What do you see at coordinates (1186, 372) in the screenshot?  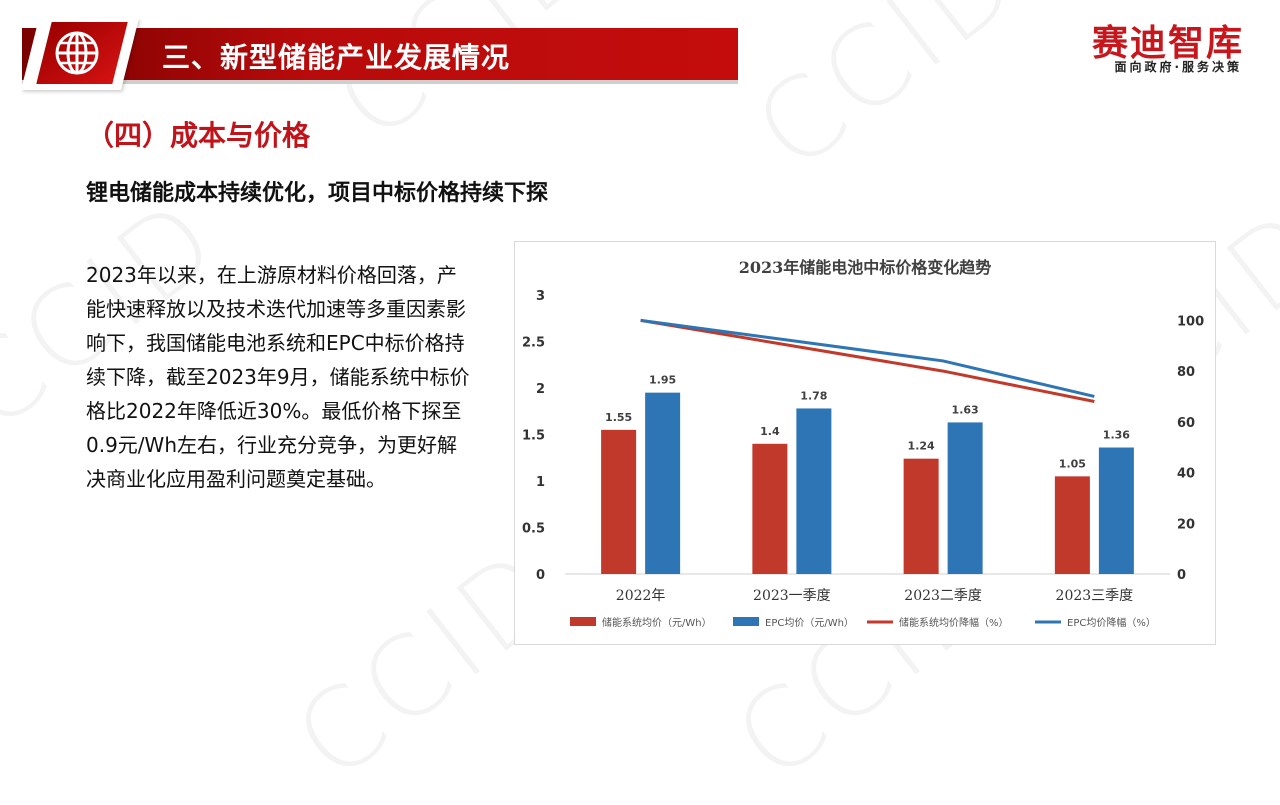 I see `y-right-tick-label: 80` at bounding box center [1186, 372].